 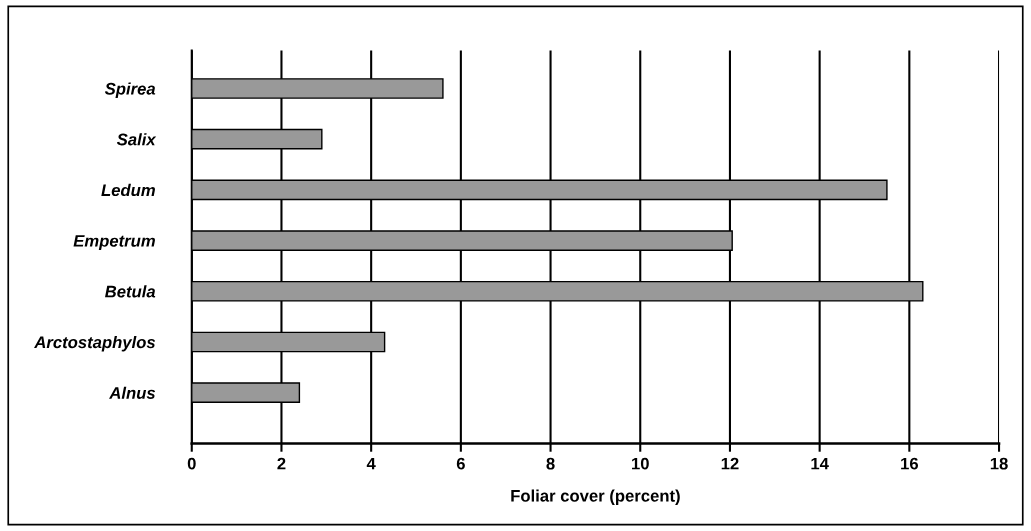 What do you see at coordinates (128, 190) in the screenshot?
I see `y-tick-label: Ledum` at bounding box center [128, 190].